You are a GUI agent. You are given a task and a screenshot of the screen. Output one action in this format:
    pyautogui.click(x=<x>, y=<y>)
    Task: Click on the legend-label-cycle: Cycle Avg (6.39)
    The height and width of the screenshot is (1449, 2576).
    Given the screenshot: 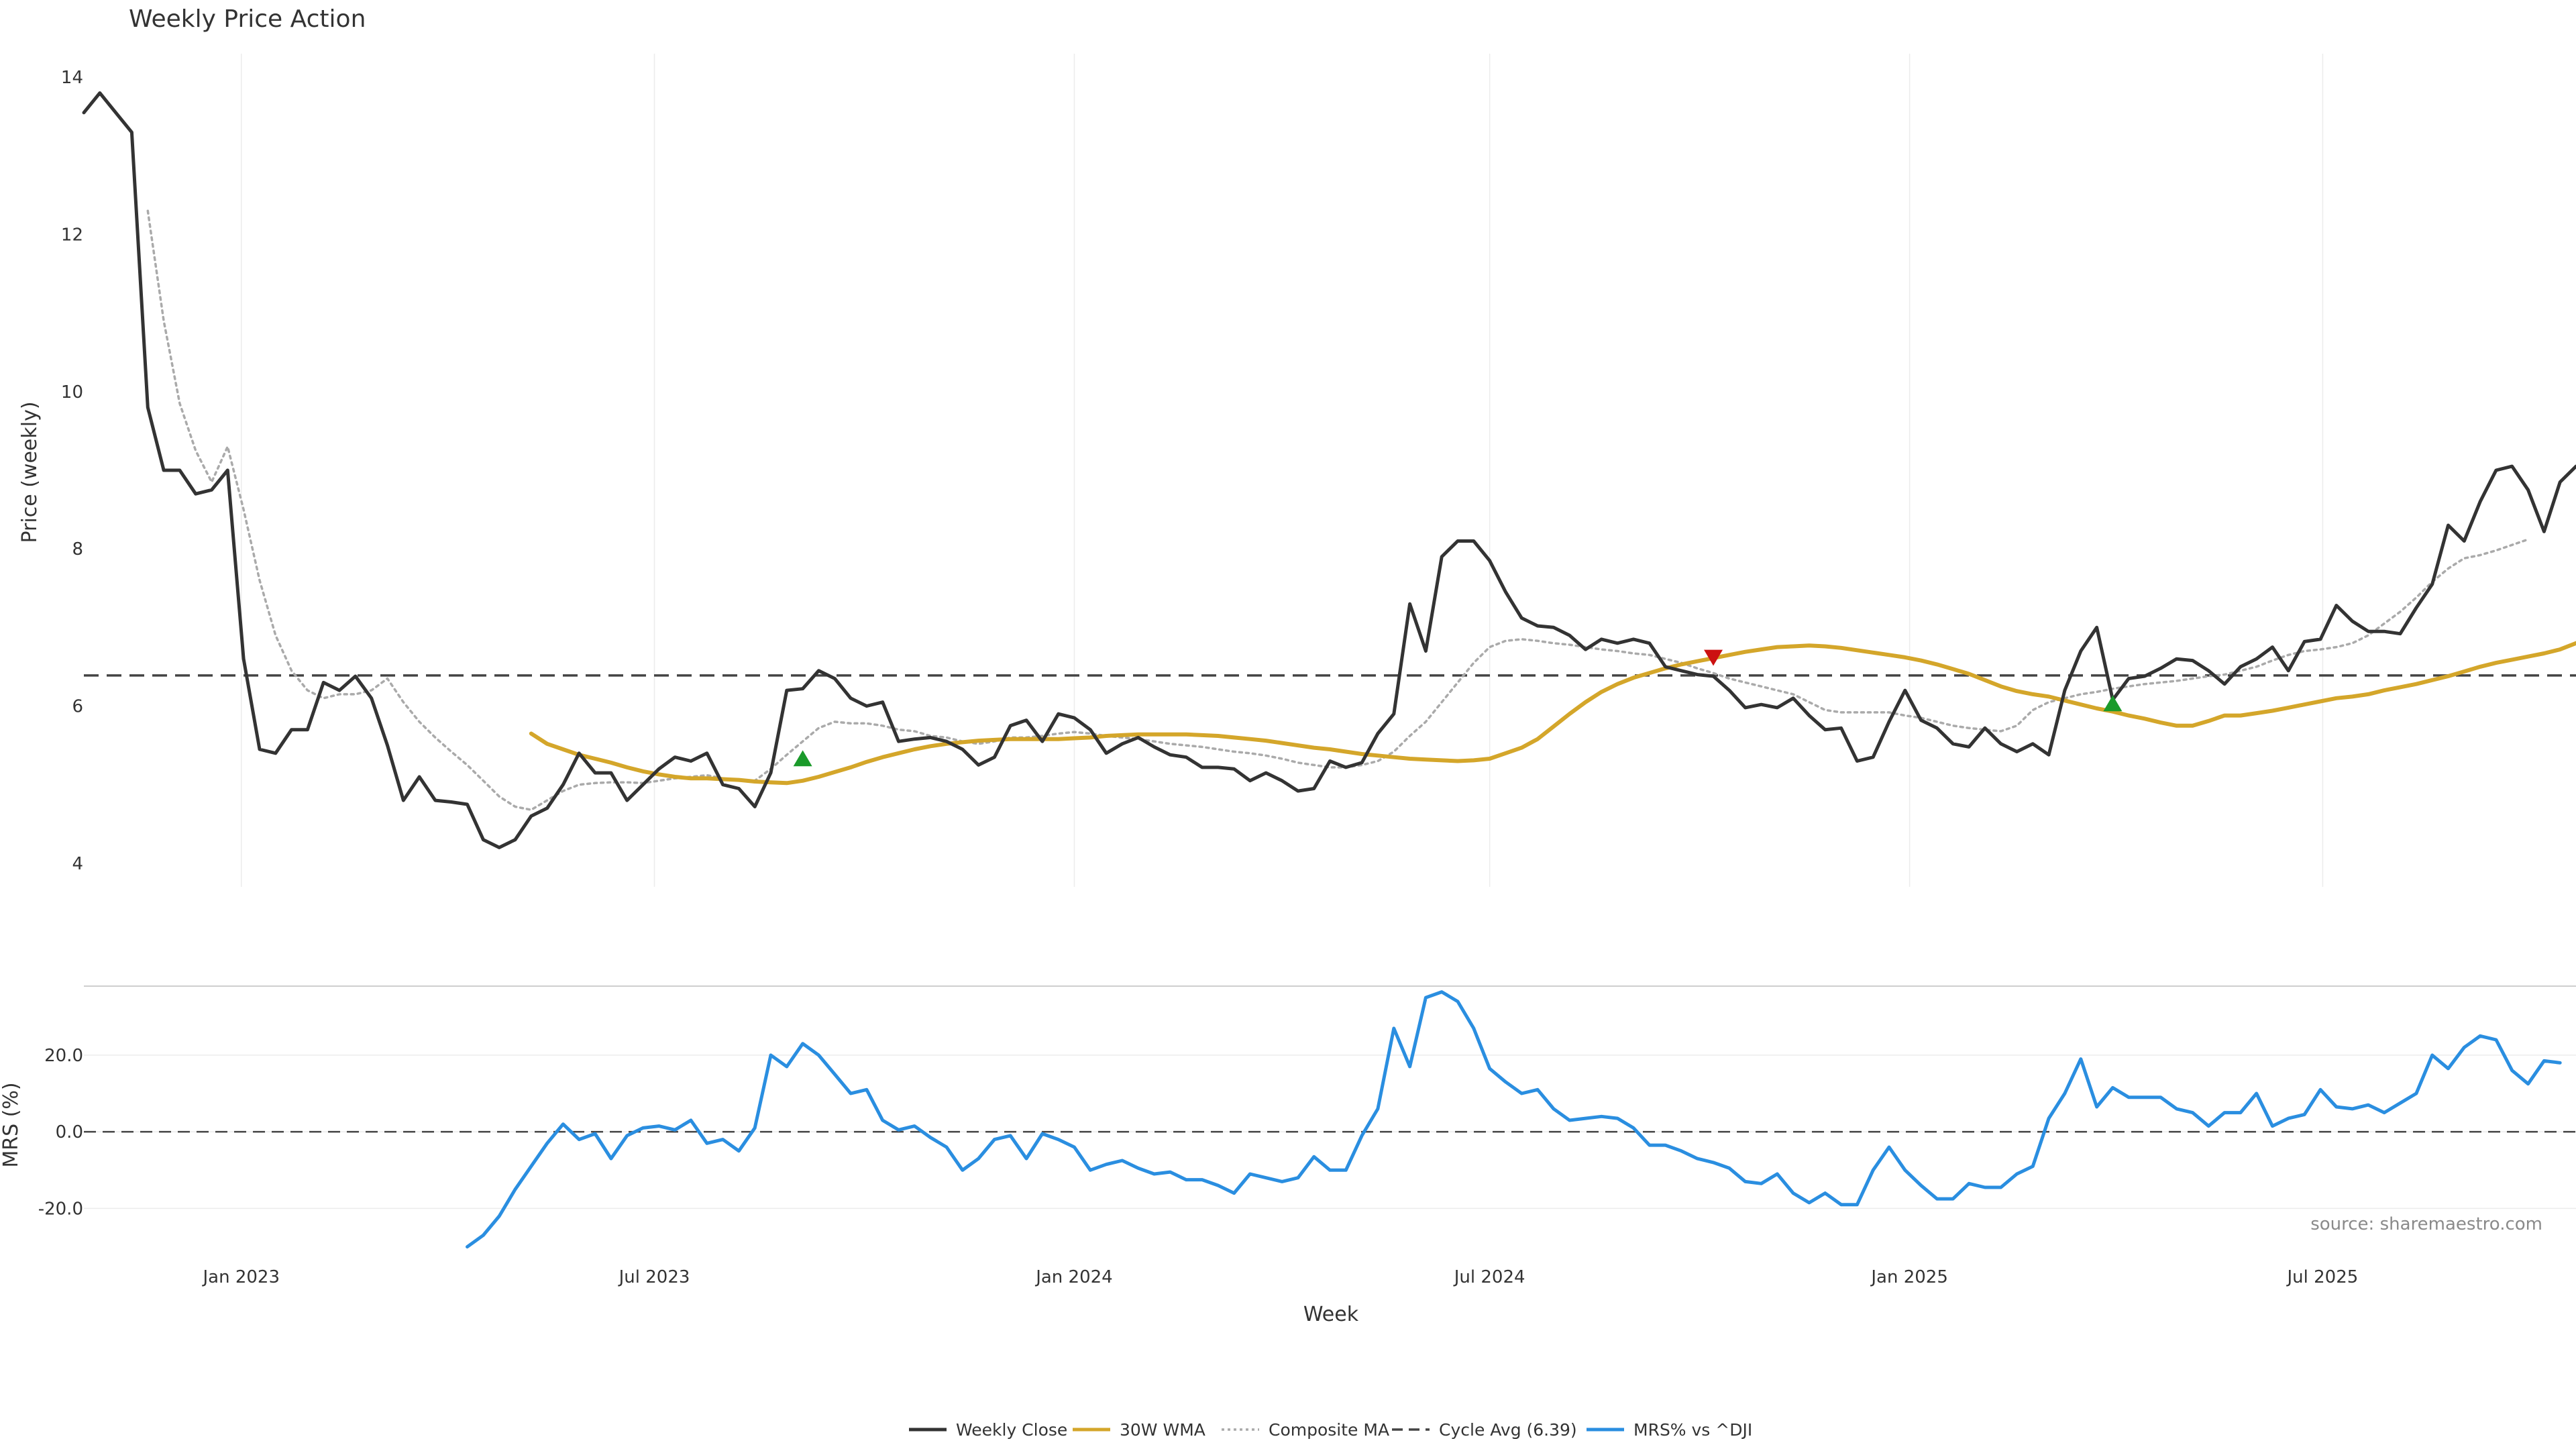 What is the action you would take?
    pyautogui.click(x=1508, y=1430)
    